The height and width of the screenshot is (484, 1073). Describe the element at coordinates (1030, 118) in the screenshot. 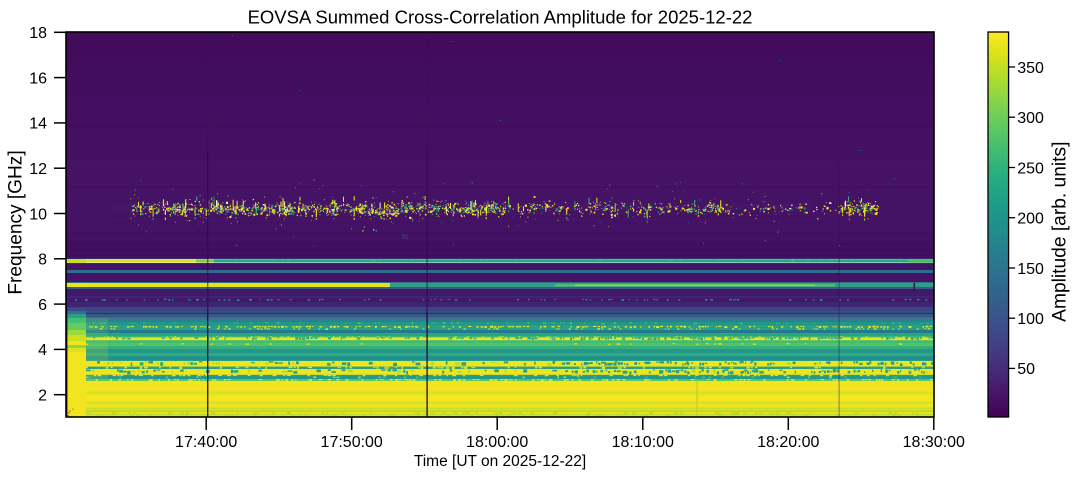

I see `svg-text: 300` at that location.